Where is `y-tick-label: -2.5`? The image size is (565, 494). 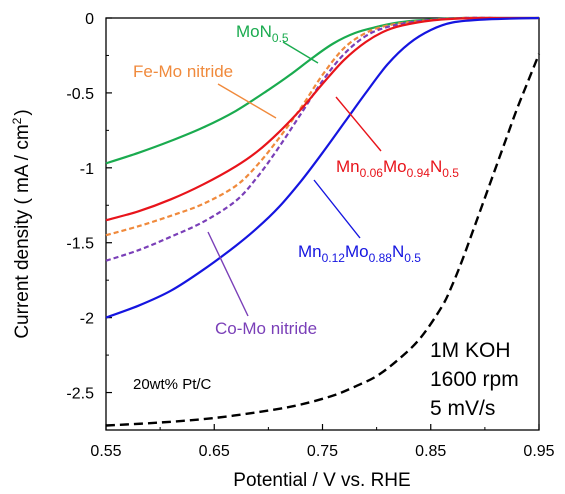 y-tick-label: -2.5 is located at coordinates (80, 394).